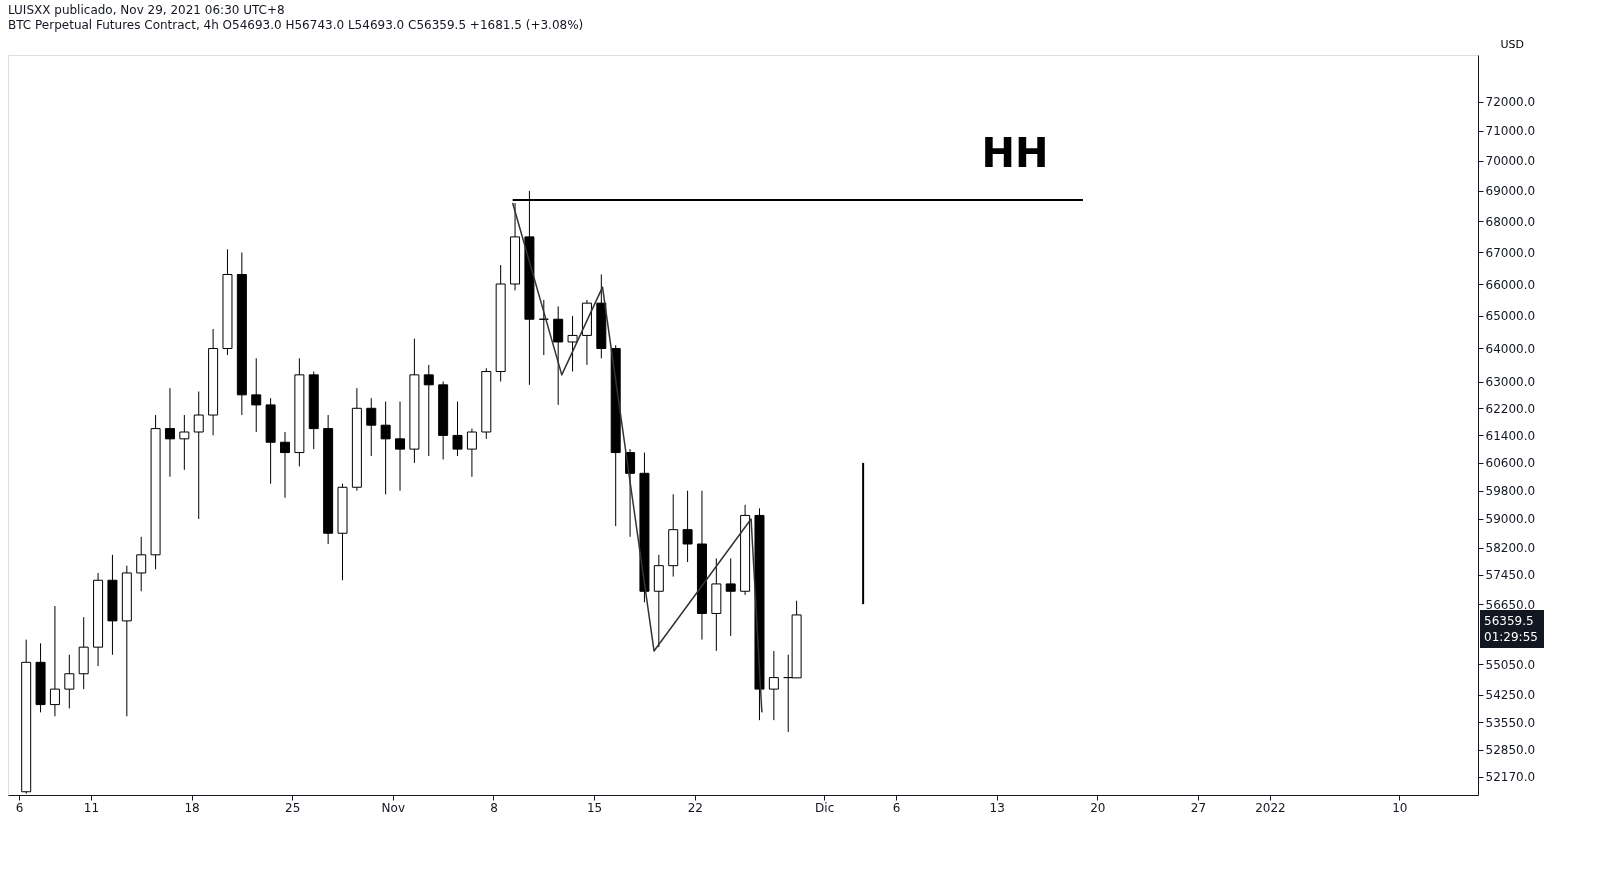 This screenshot has height=896, width=1613. Describe the element at coordinates (1098, 807) in the screenshot. I see `x-tick-label: 20` at that location.